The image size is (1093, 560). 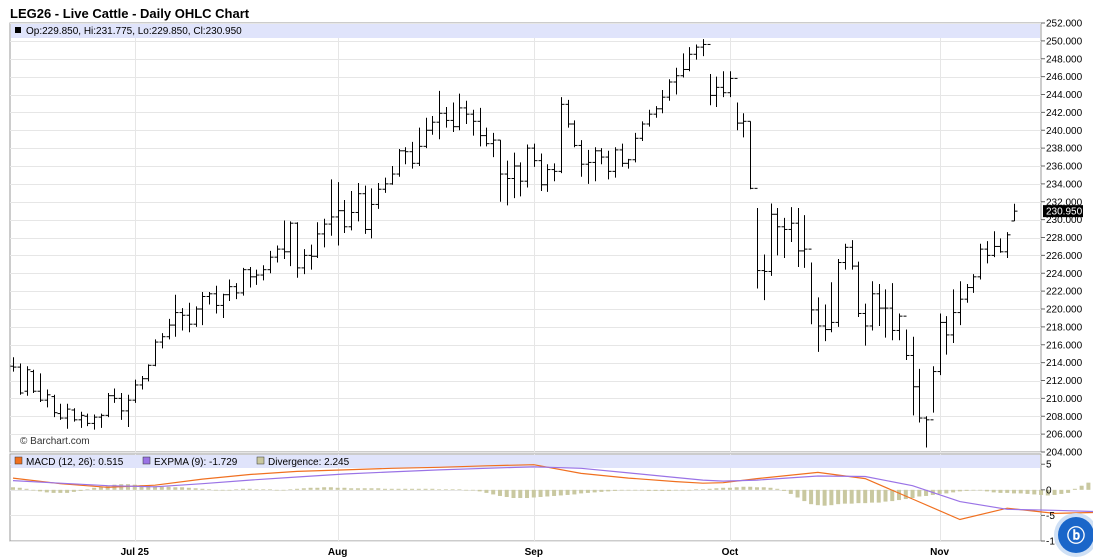 I want to click on expma-legend-swatch, so click(x=146, y=460).